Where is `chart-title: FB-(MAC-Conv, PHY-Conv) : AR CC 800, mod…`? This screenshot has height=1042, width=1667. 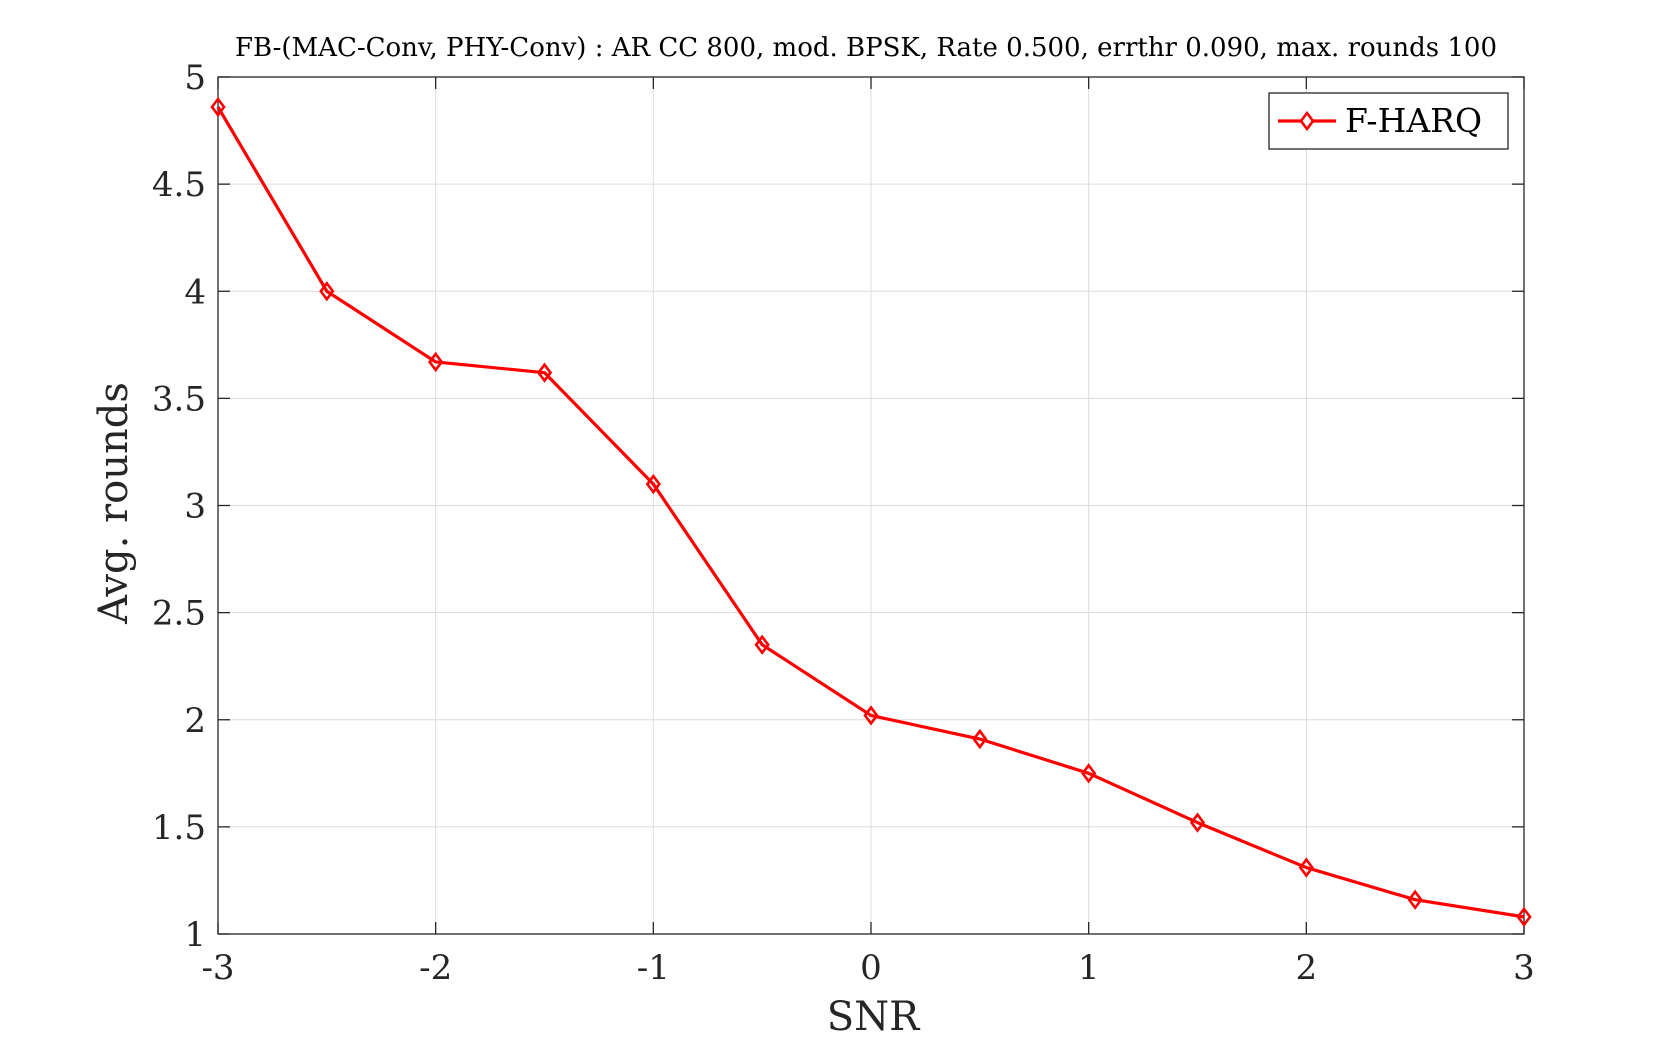
chart-title: FB-(MAC-Conv, PHY-Conv) : AR CC 800, mod… is located at coordinates (866, 48).